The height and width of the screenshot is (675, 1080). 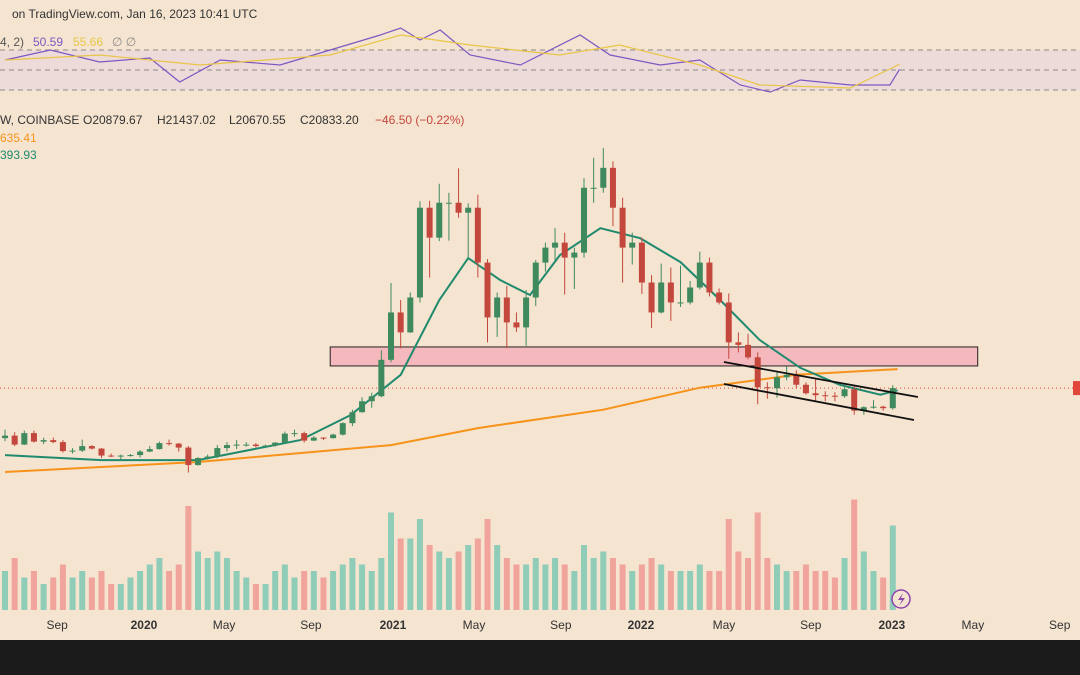 I want to click on ohlc-label: O20879.67, so click(x=113, y=120).